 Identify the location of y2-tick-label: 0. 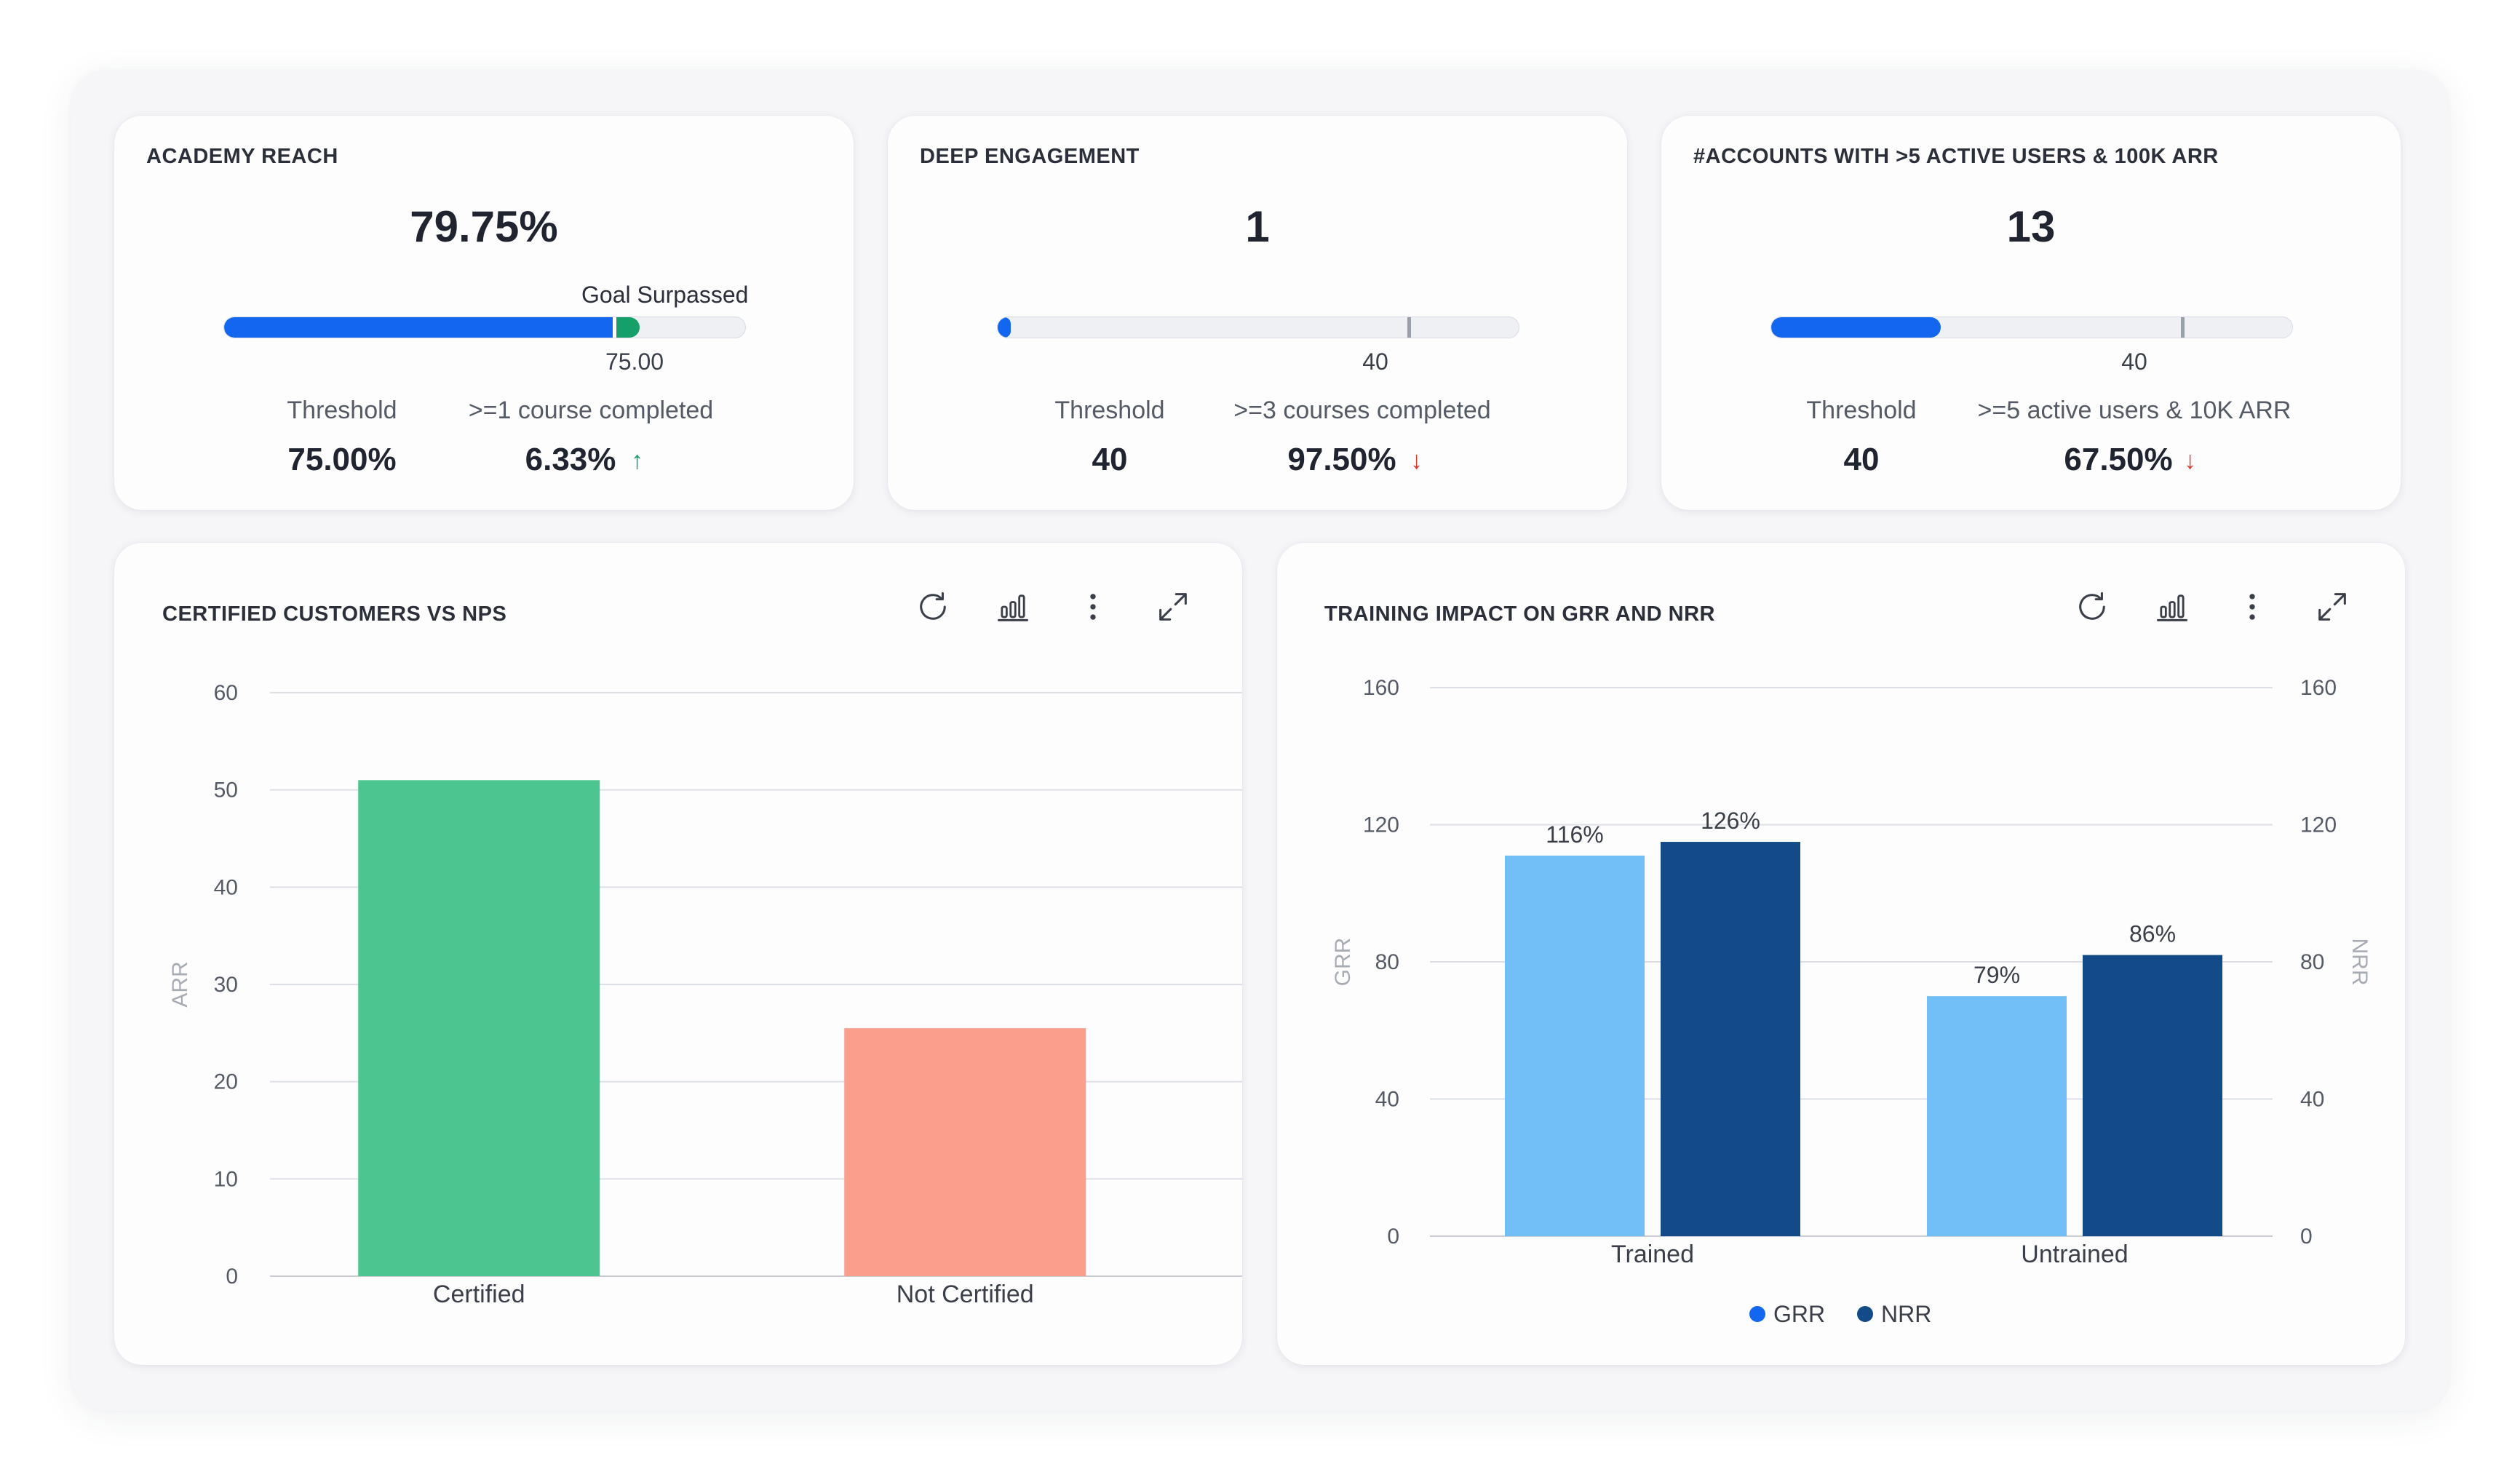
(2306, 1237).